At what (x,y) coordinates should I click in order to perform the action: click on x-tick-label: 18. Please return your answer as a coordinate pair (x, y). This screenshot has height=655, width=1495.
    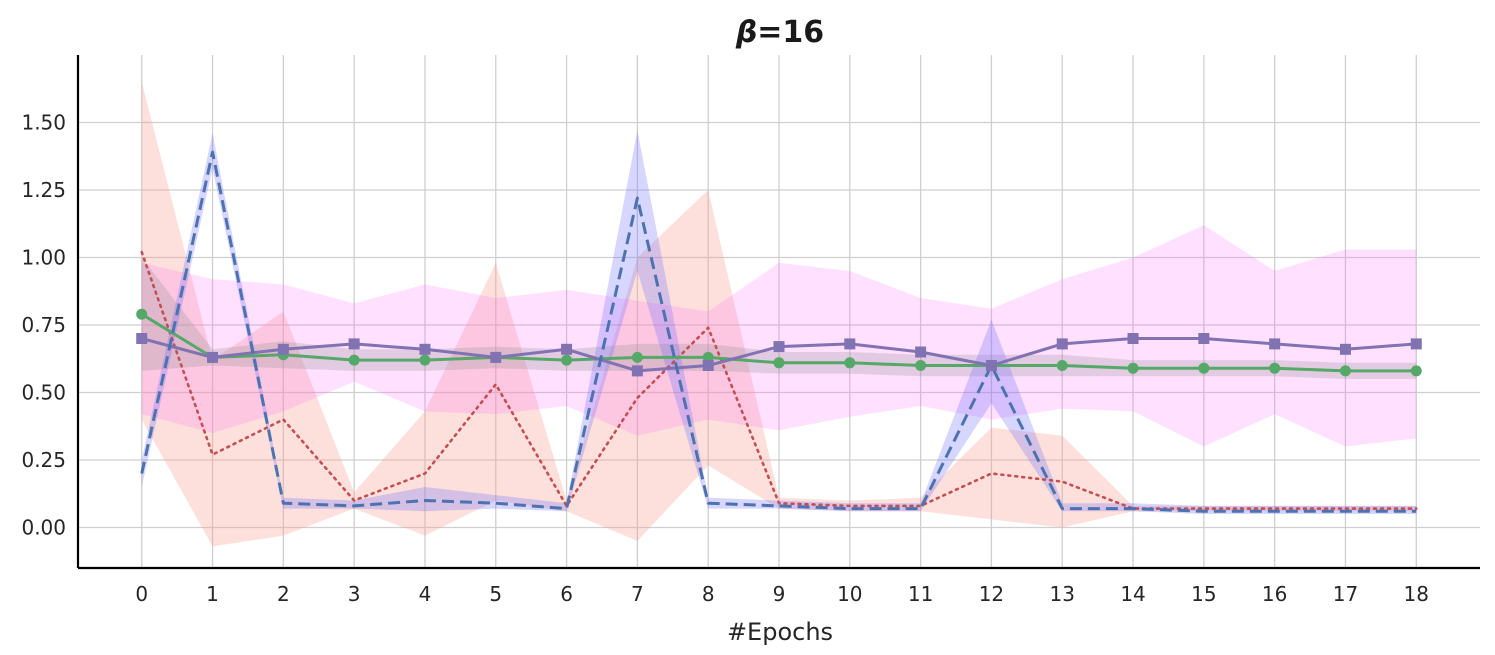
    Looking at the image, I should click on (1416, 594).